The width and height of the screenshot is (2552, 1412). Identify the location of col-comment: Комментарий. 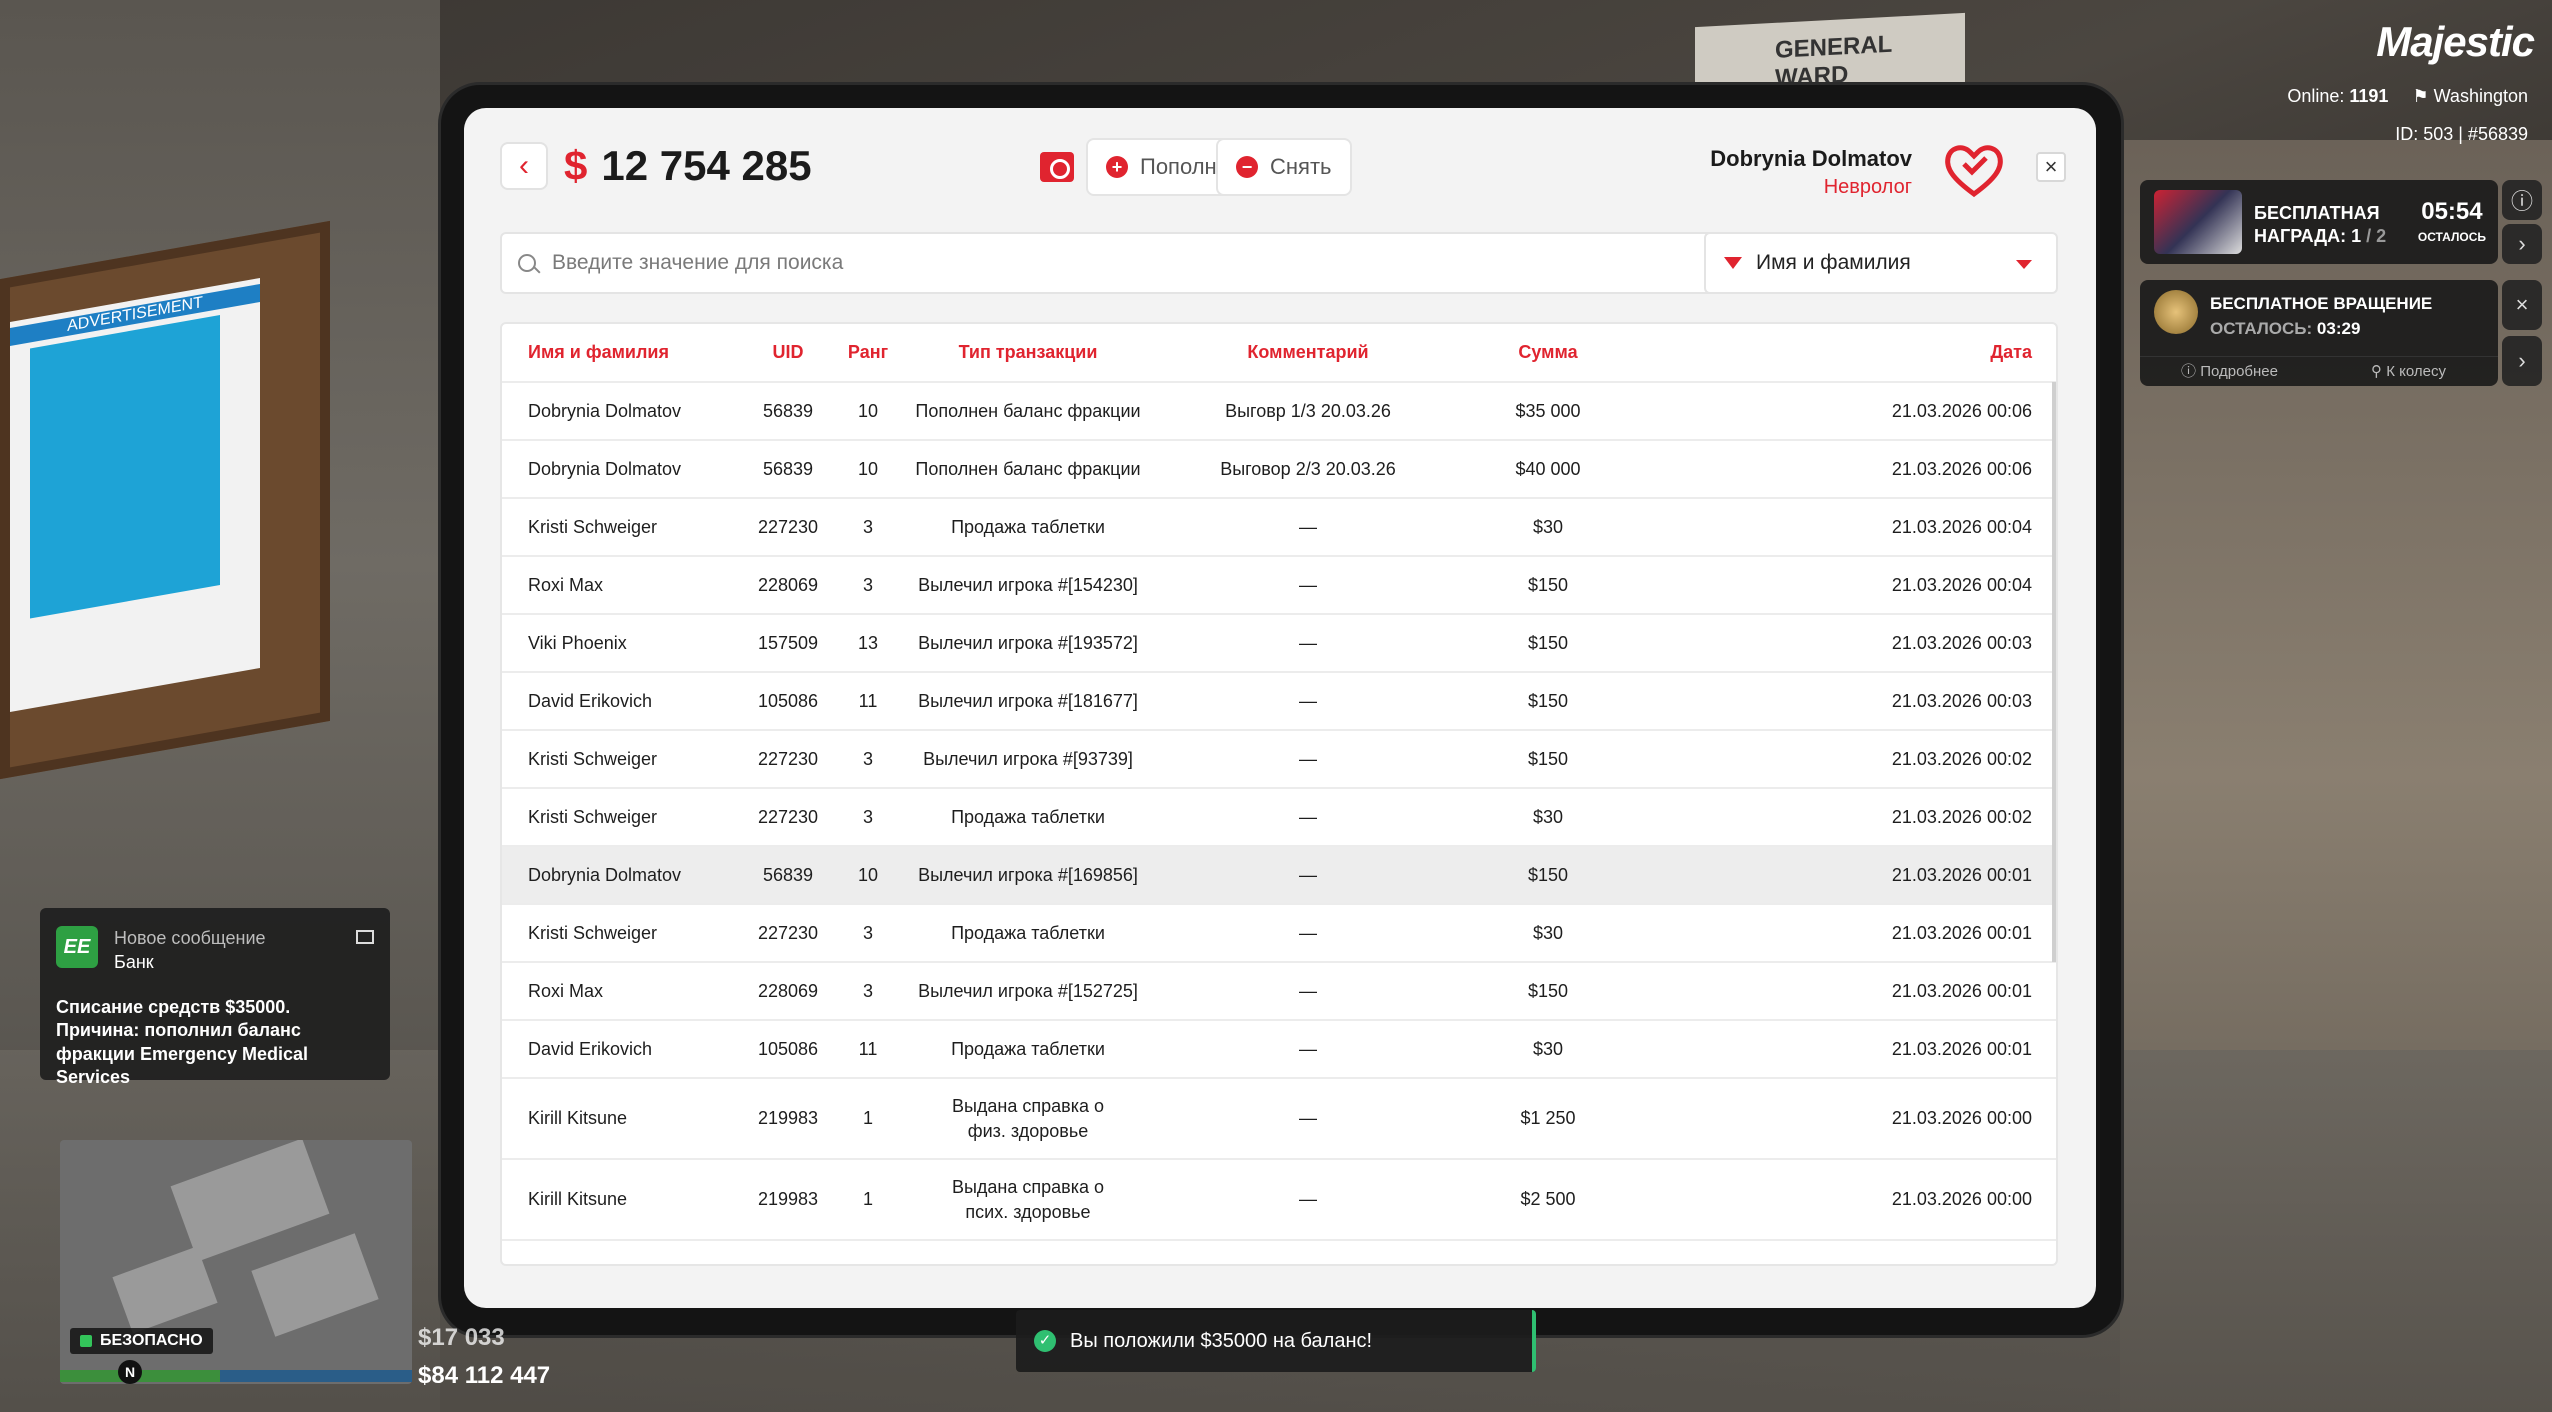
(1308, 353).